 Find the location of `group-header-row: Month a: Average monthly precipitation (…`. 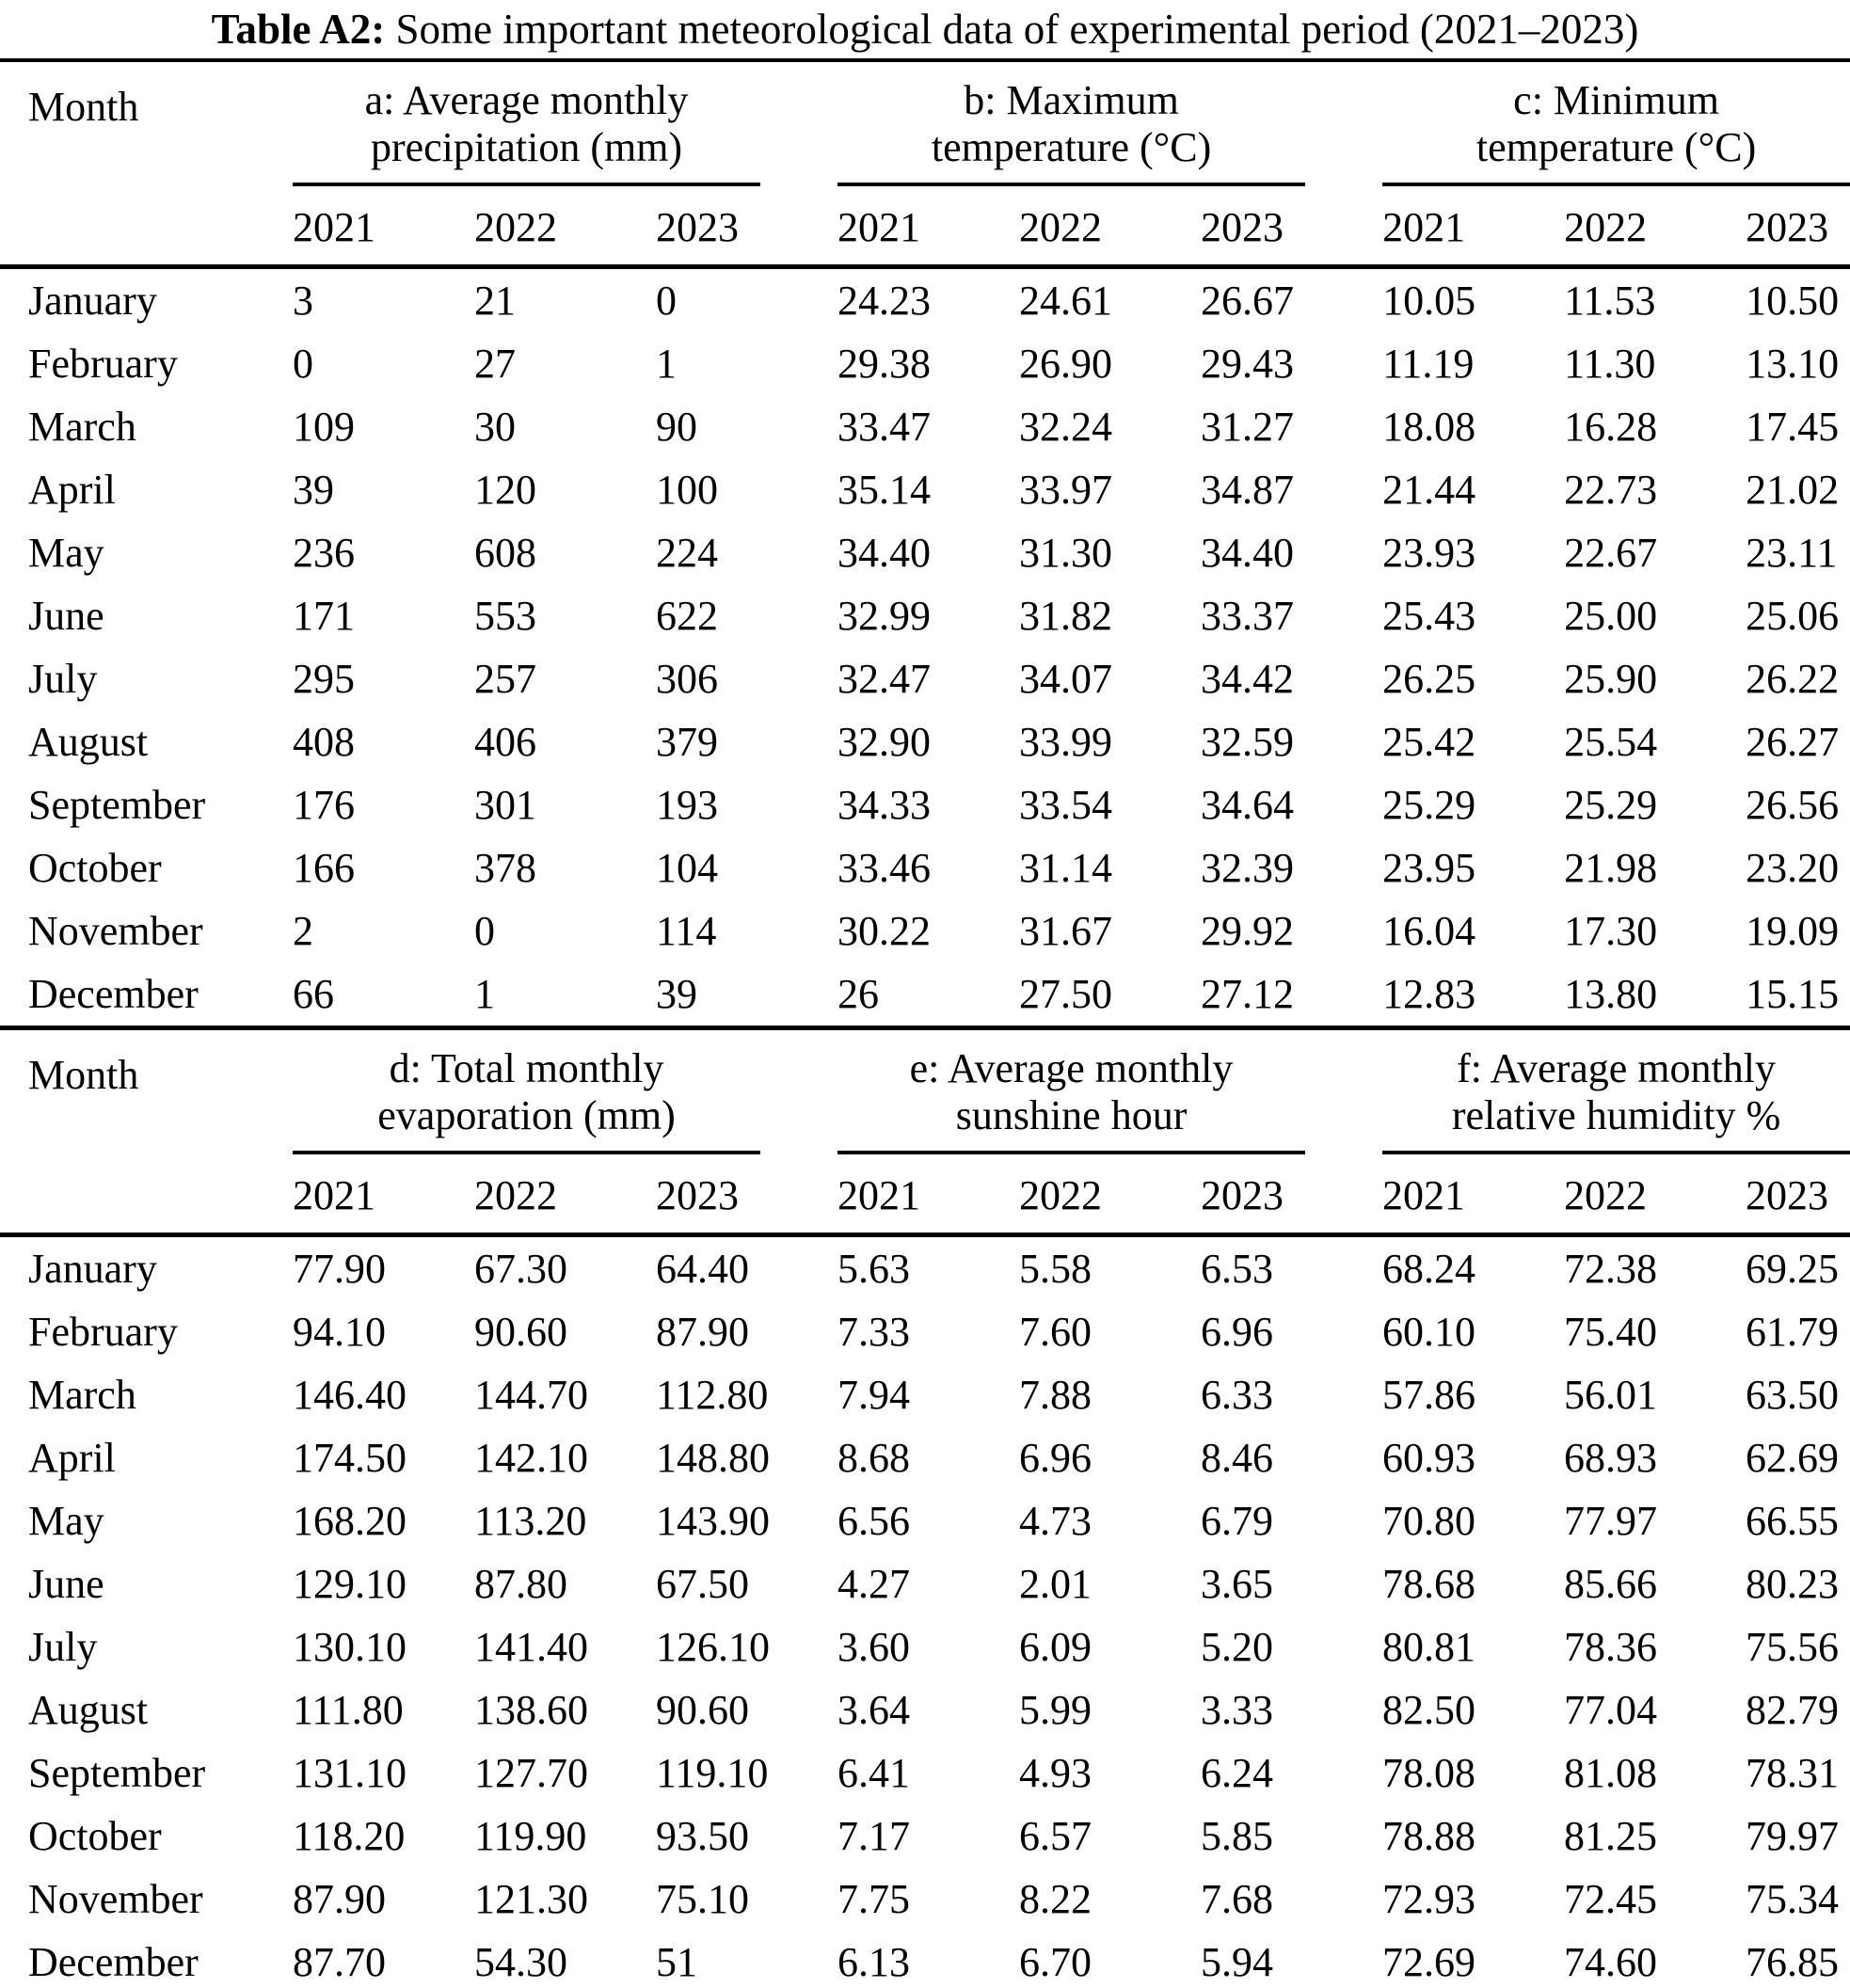

group-header-row: Month a: Average monthly precipitation (… is located at coordinates (925, 123).